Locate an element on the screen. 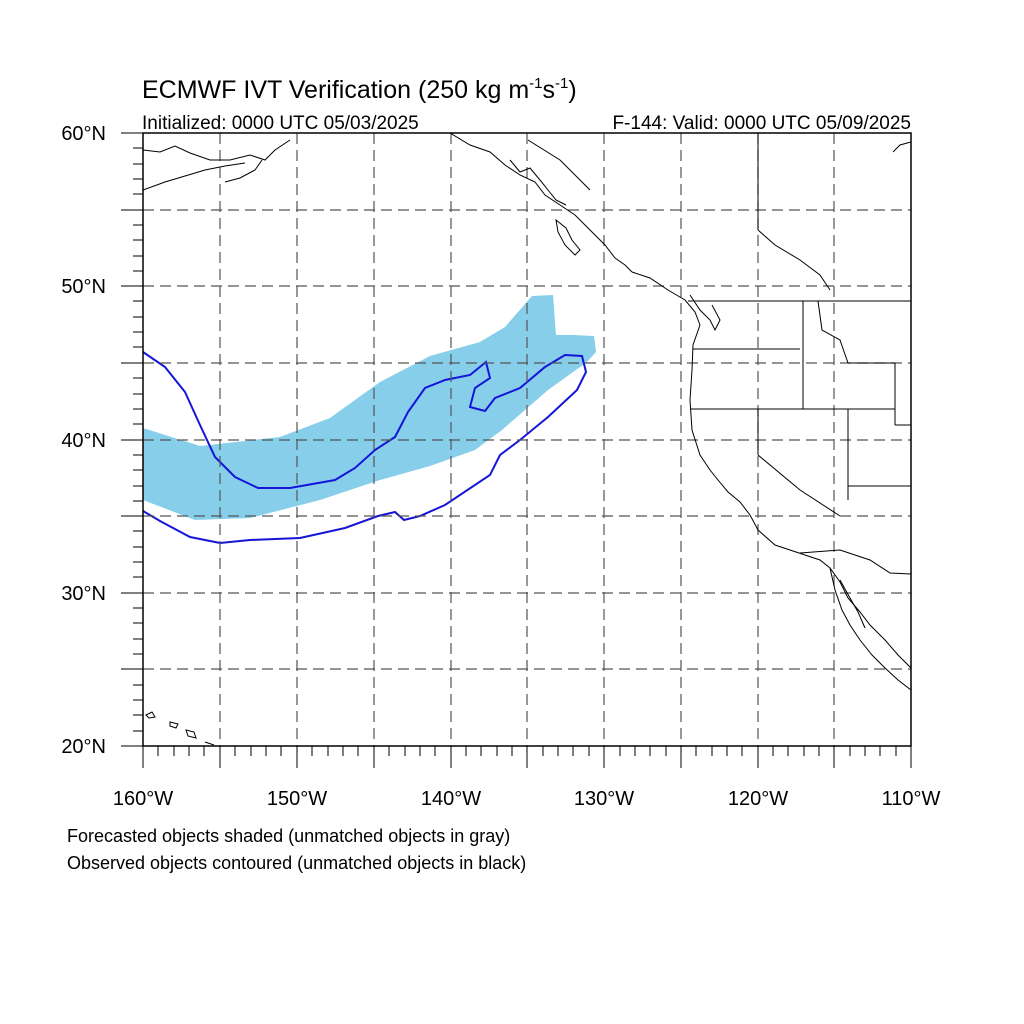 This screenshot has width=1024, height=1024. lon-label-110w: 110°W is located at coordinates (911, 799).